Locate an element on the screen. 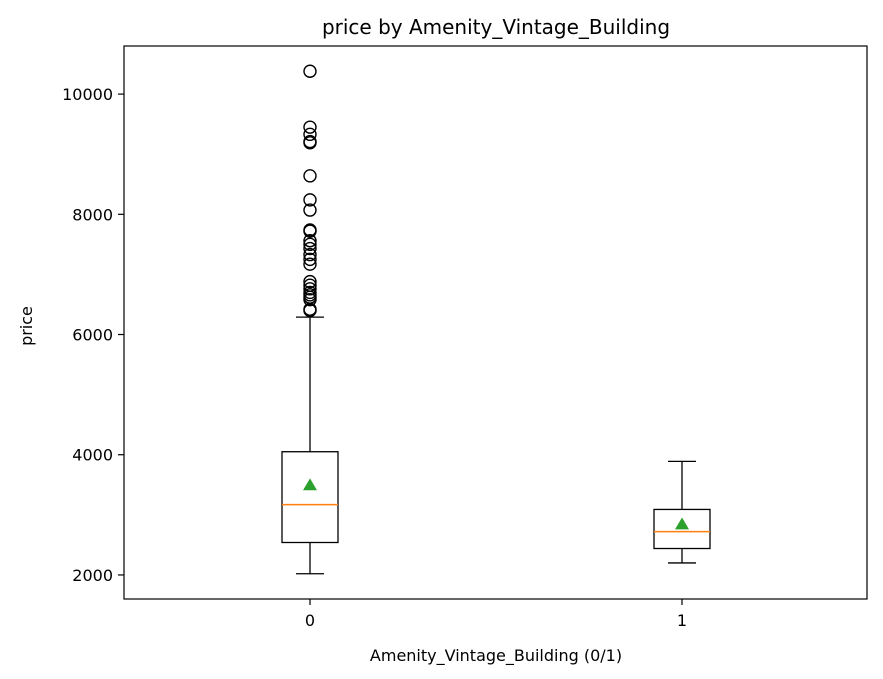 Image resolution: width=883 pixels, height=679 pixels. x-tick-label: 0 is located at coordinates (310, 620).